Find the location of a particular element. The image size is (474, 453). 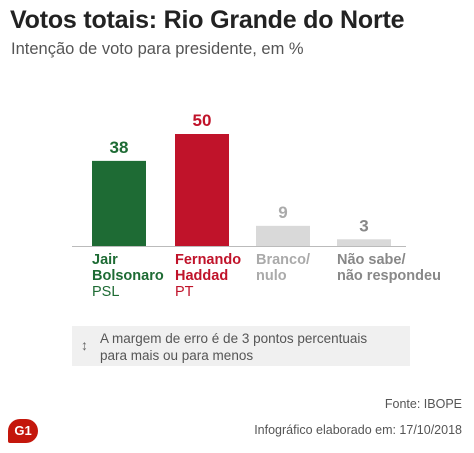

bar-value-label: 3 is located at coordinates (363, 225).